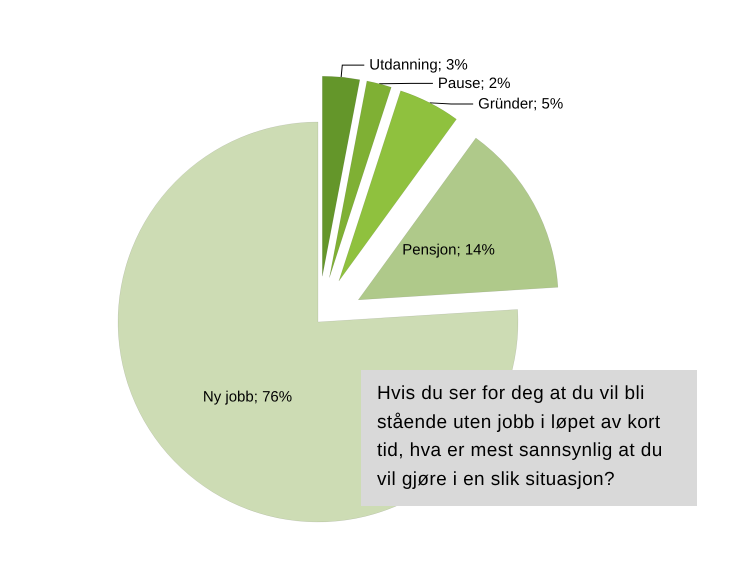 This screenshot has height=561, width=744. I want to click on slice-label: Ny jobb; 76%, so click(247, 397).